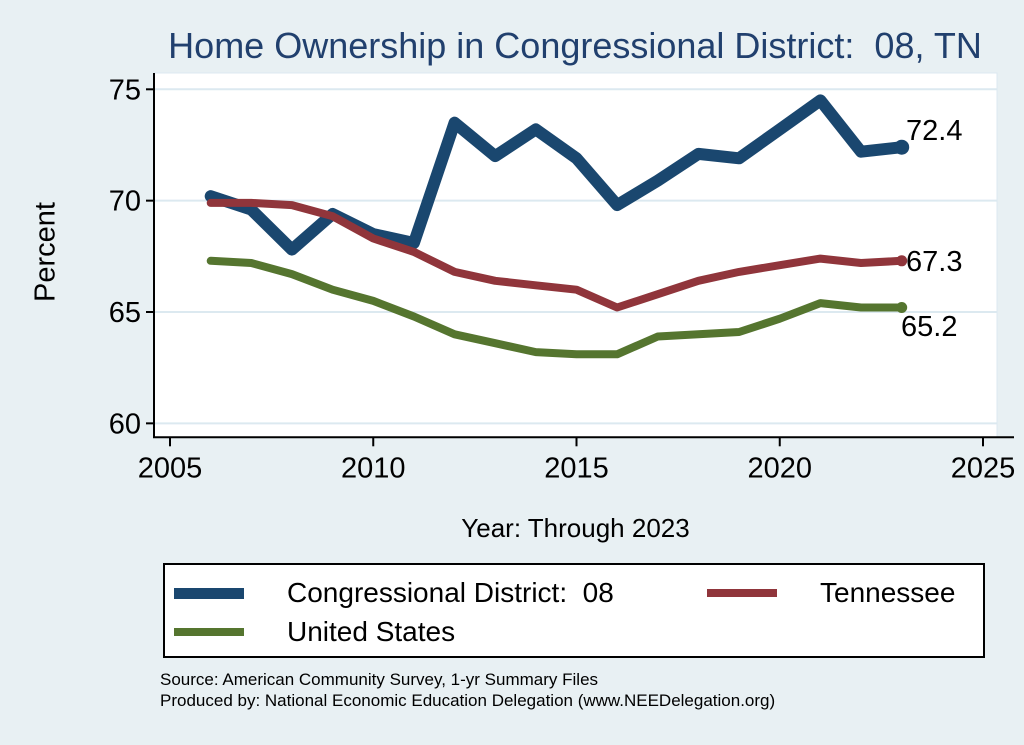 The image size is (1024, 745). I want to click on x-tick-label-2010: 2010, so click(373, 468).